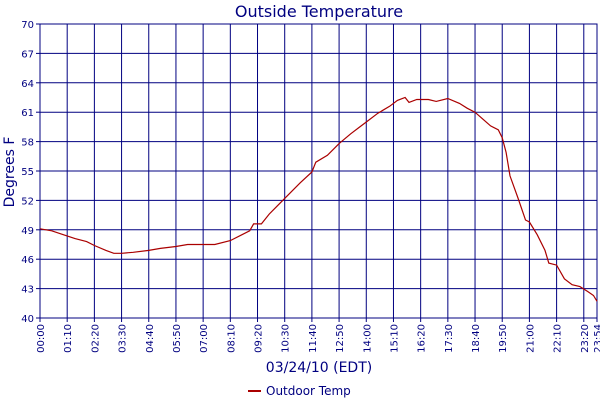  What do you see at coordinates (313, 338) in the screenshot?
I see `x-tick-label: 11:40` at bounding box center [313, 338].